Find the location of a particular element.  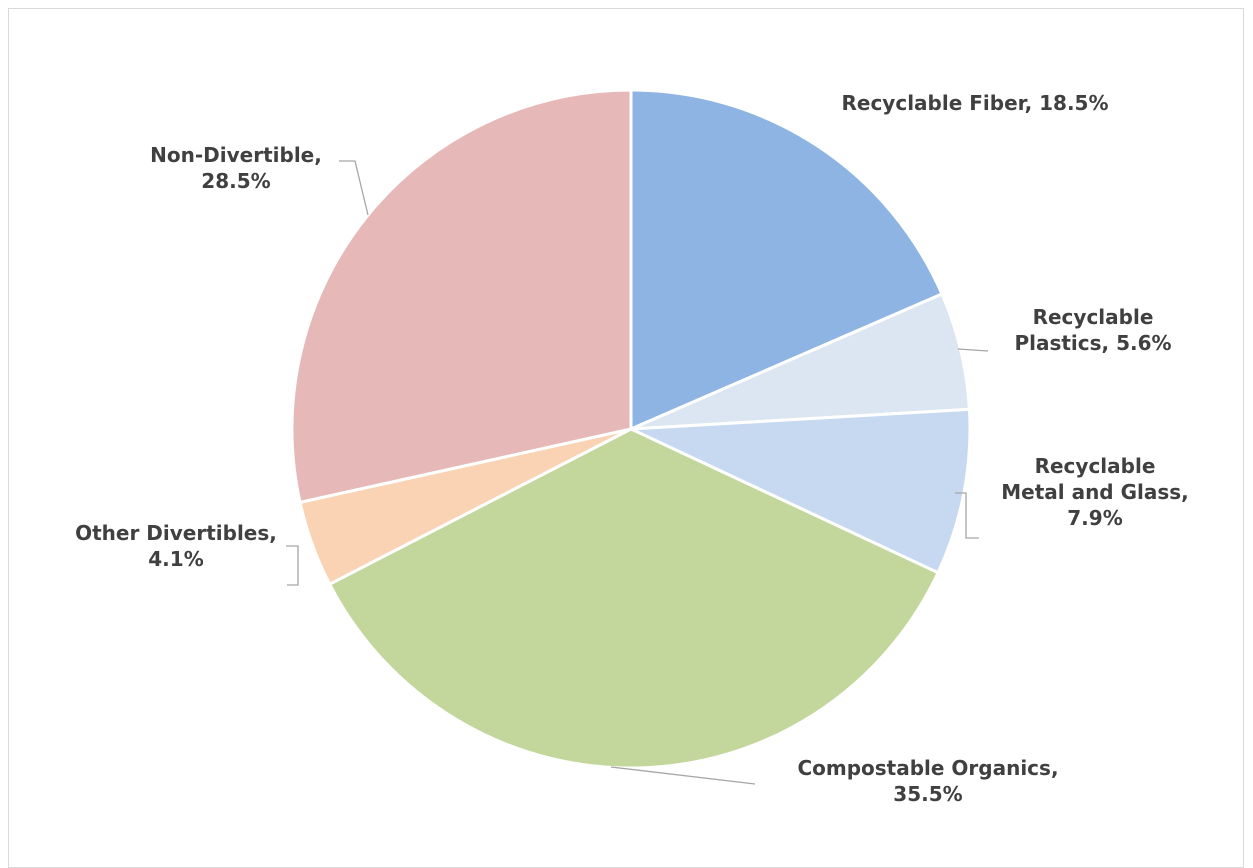

data-label-line: 4.1% is located at coordinates (175, 559).